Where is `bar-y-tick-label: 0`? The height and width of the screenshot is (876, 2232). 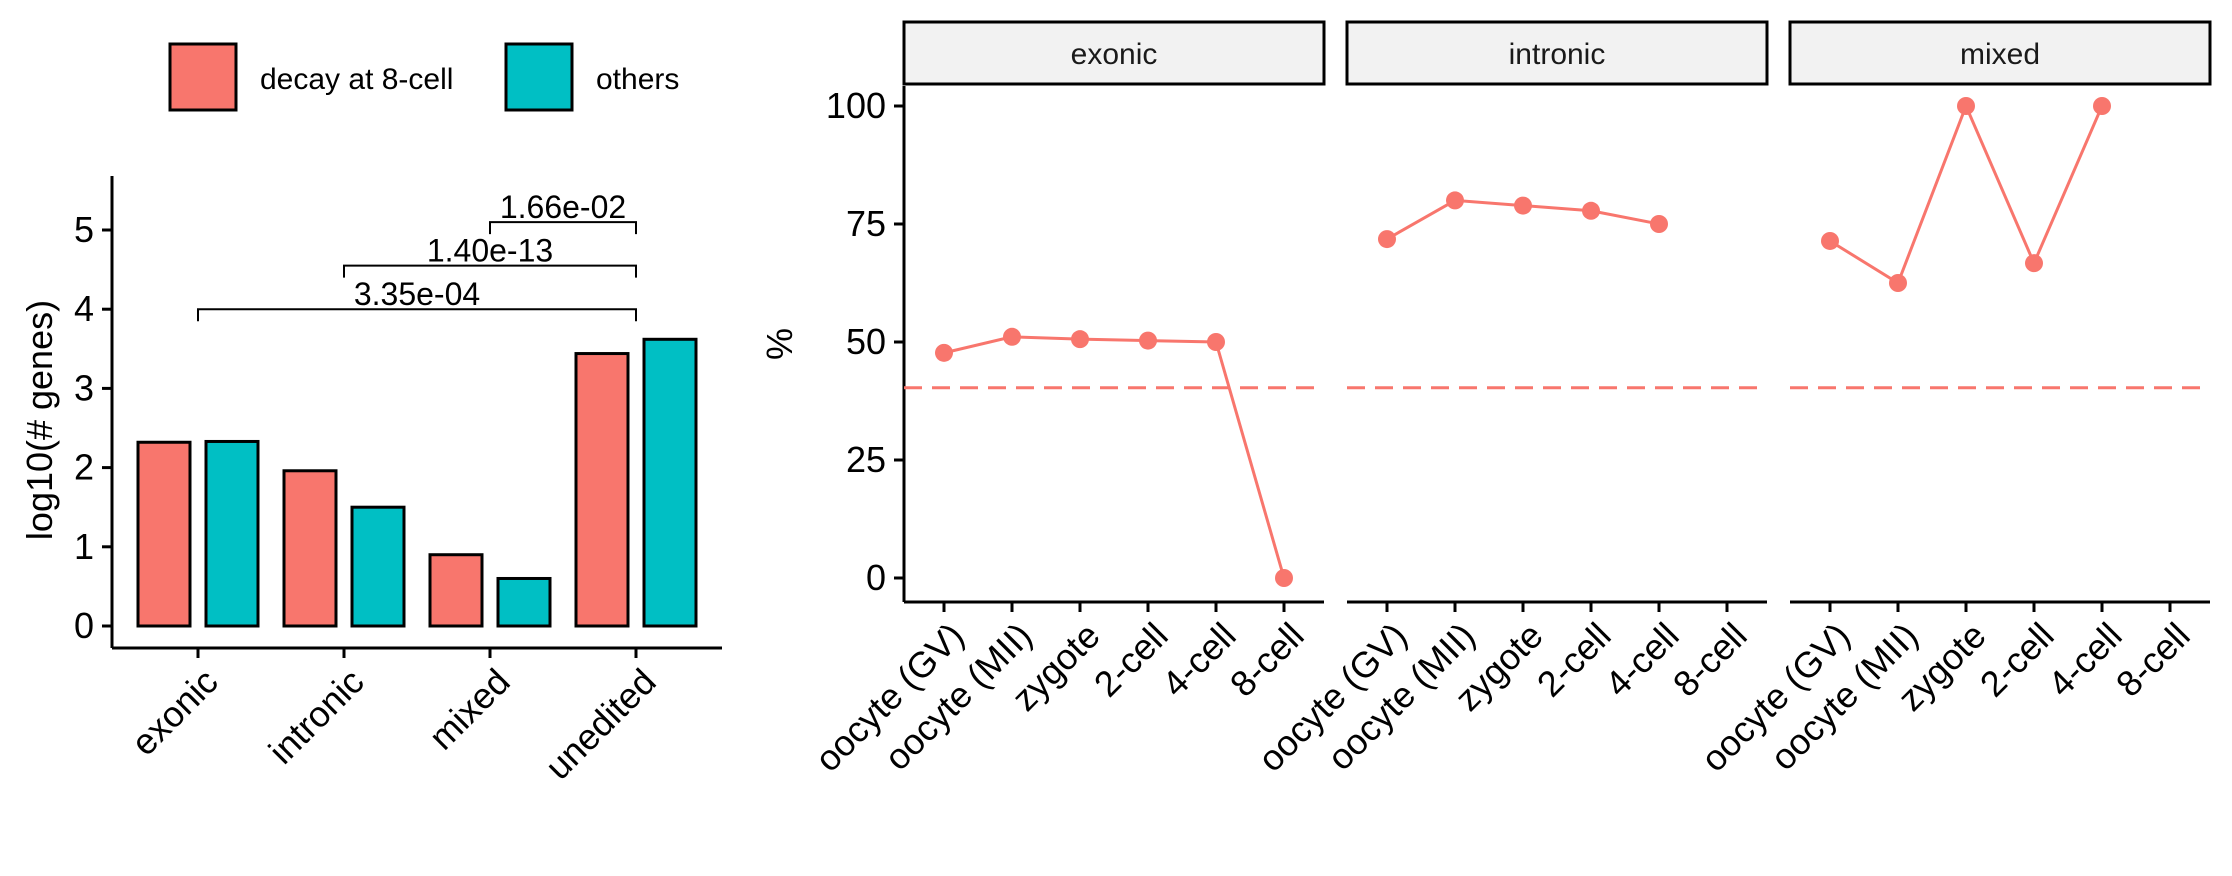 bar-y-tick-label: 0 is located at coordinates (84, 625).